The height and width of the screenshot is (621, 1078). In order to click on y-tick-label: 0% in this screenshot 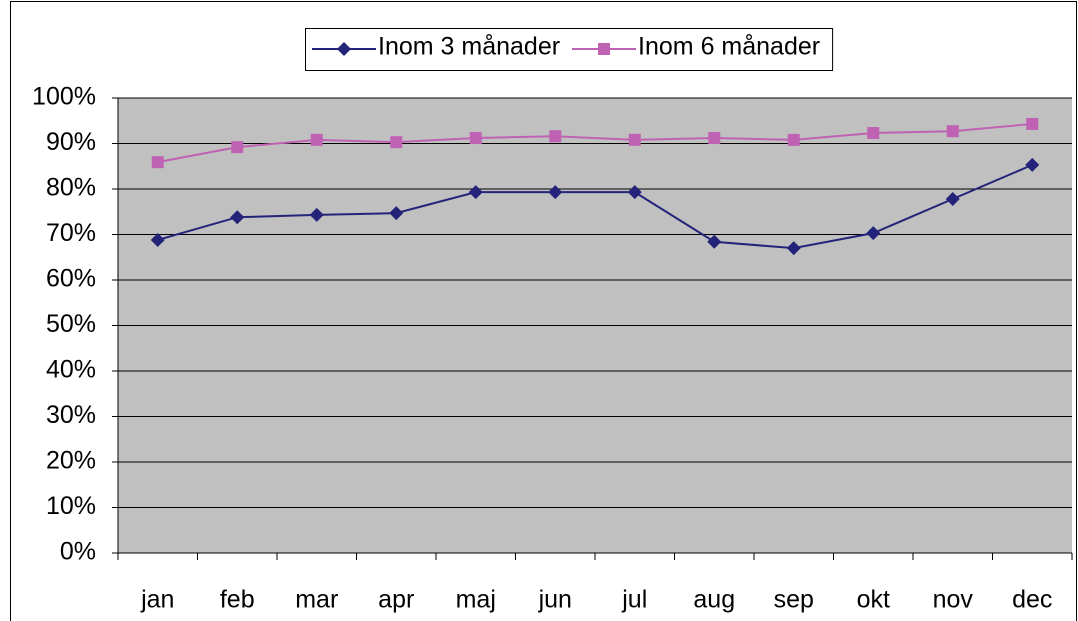, I will do `click(78, 552)`.